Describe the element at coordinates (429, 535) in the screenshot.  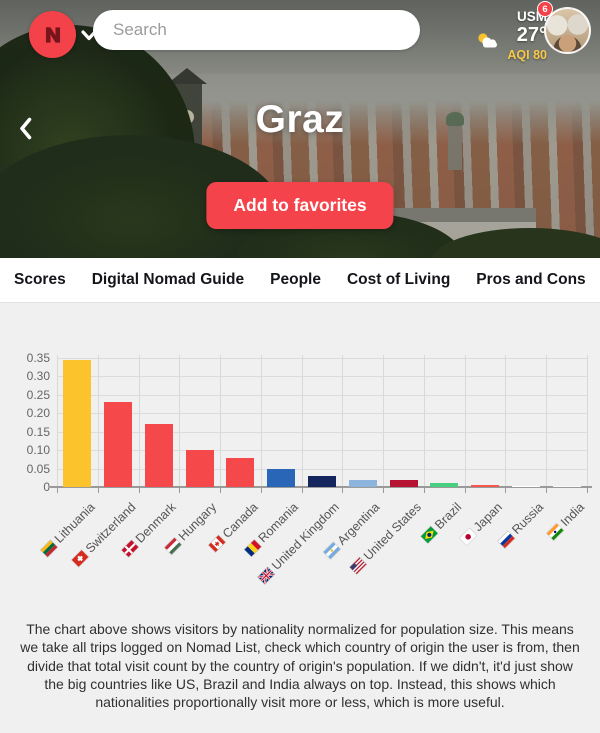
I see `flag-brazil-icon` at that location.